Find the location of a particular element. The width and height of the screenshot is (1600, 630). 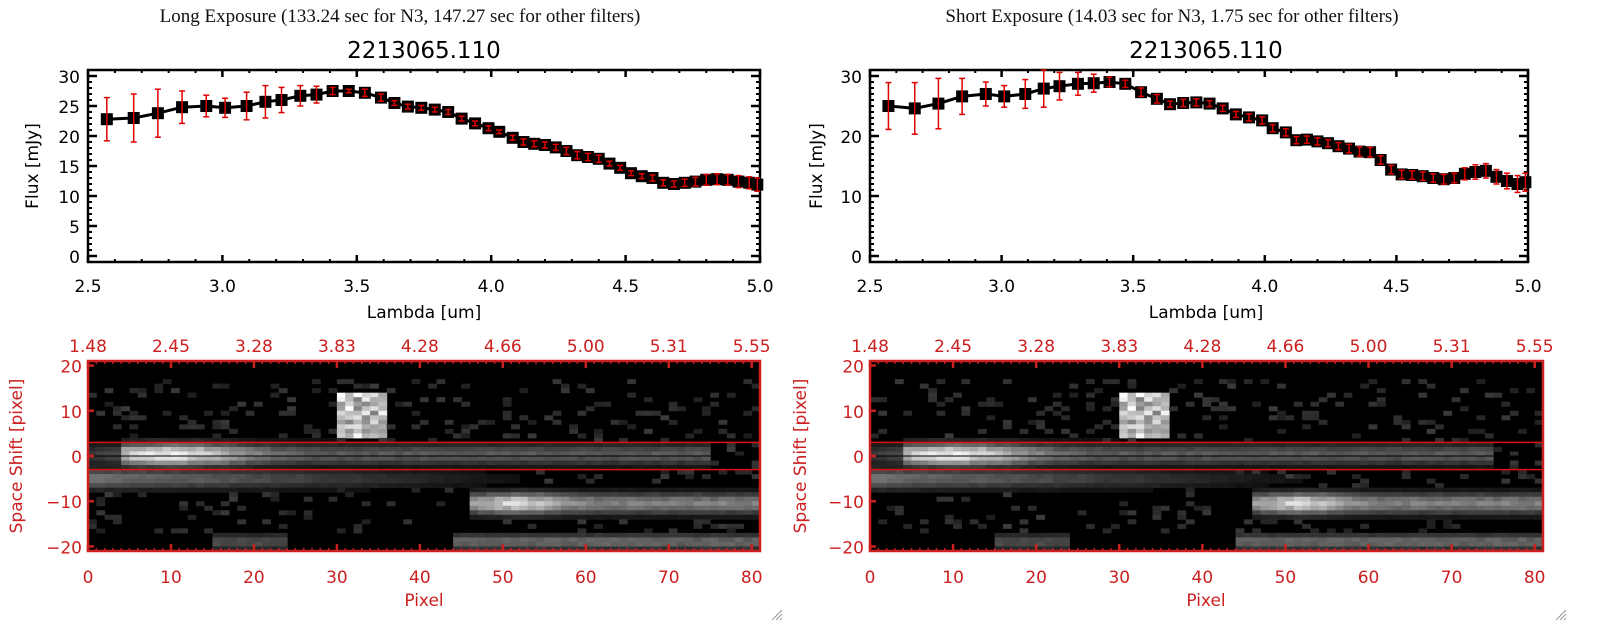

y-tick-label: 10 is located at coordinates (69, 198).